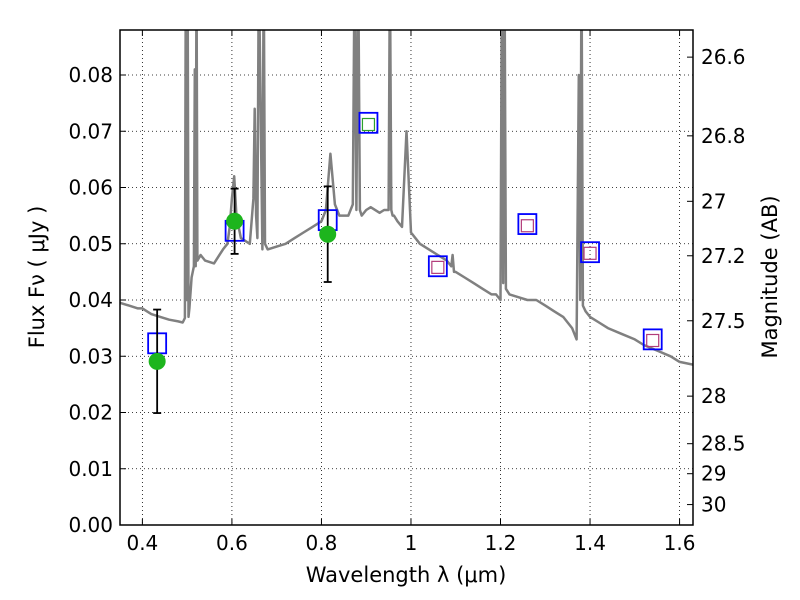 This screenshot has height=600, width=800. I want to click on mag-tick-label: 27.5, so click(723, 321).